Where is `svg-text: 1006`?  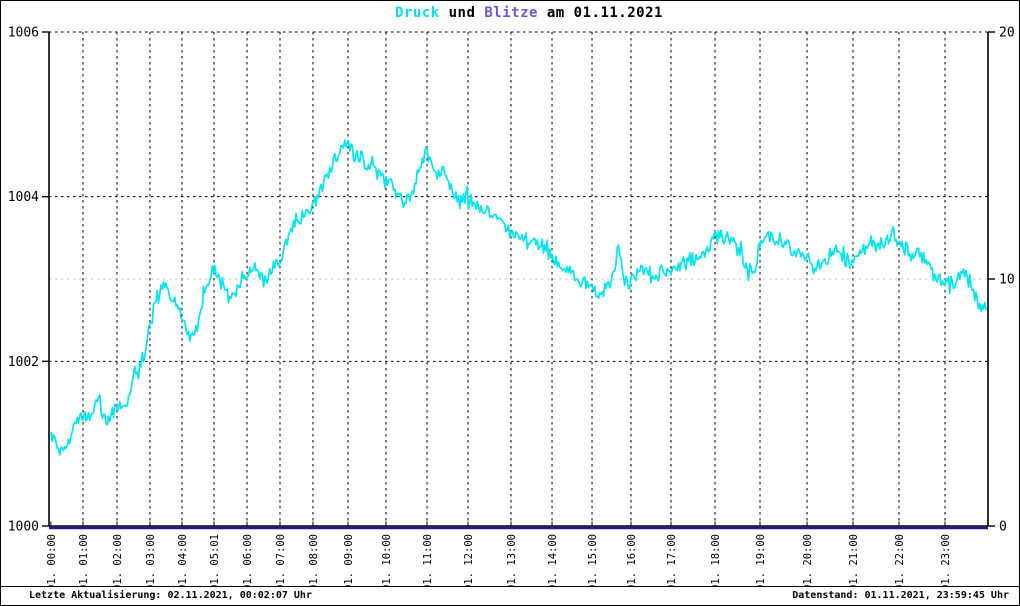
svg-text: 1006 is located at coordinates (23, 33).